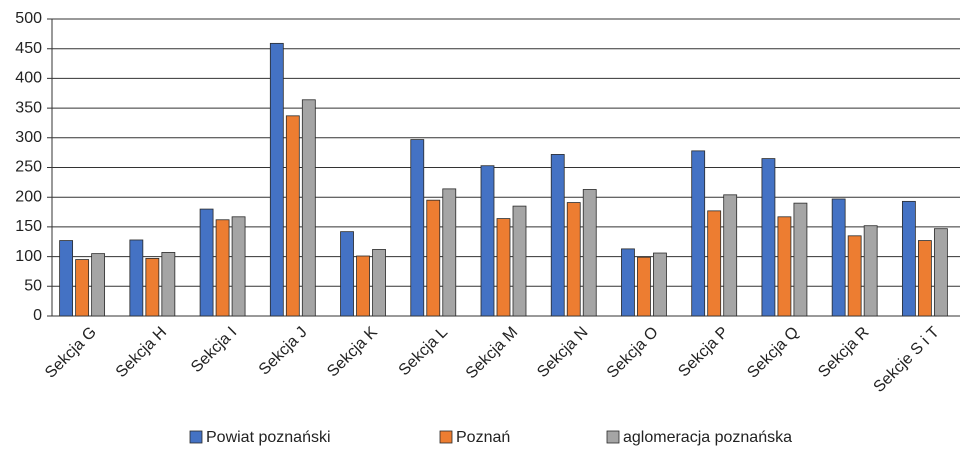 The width and height of the screenshot is (963, 451). What do you see at coordinates (28, 137) in the screenshot?
I see `y-tick-label: 300` at bounding box center [28, 137].